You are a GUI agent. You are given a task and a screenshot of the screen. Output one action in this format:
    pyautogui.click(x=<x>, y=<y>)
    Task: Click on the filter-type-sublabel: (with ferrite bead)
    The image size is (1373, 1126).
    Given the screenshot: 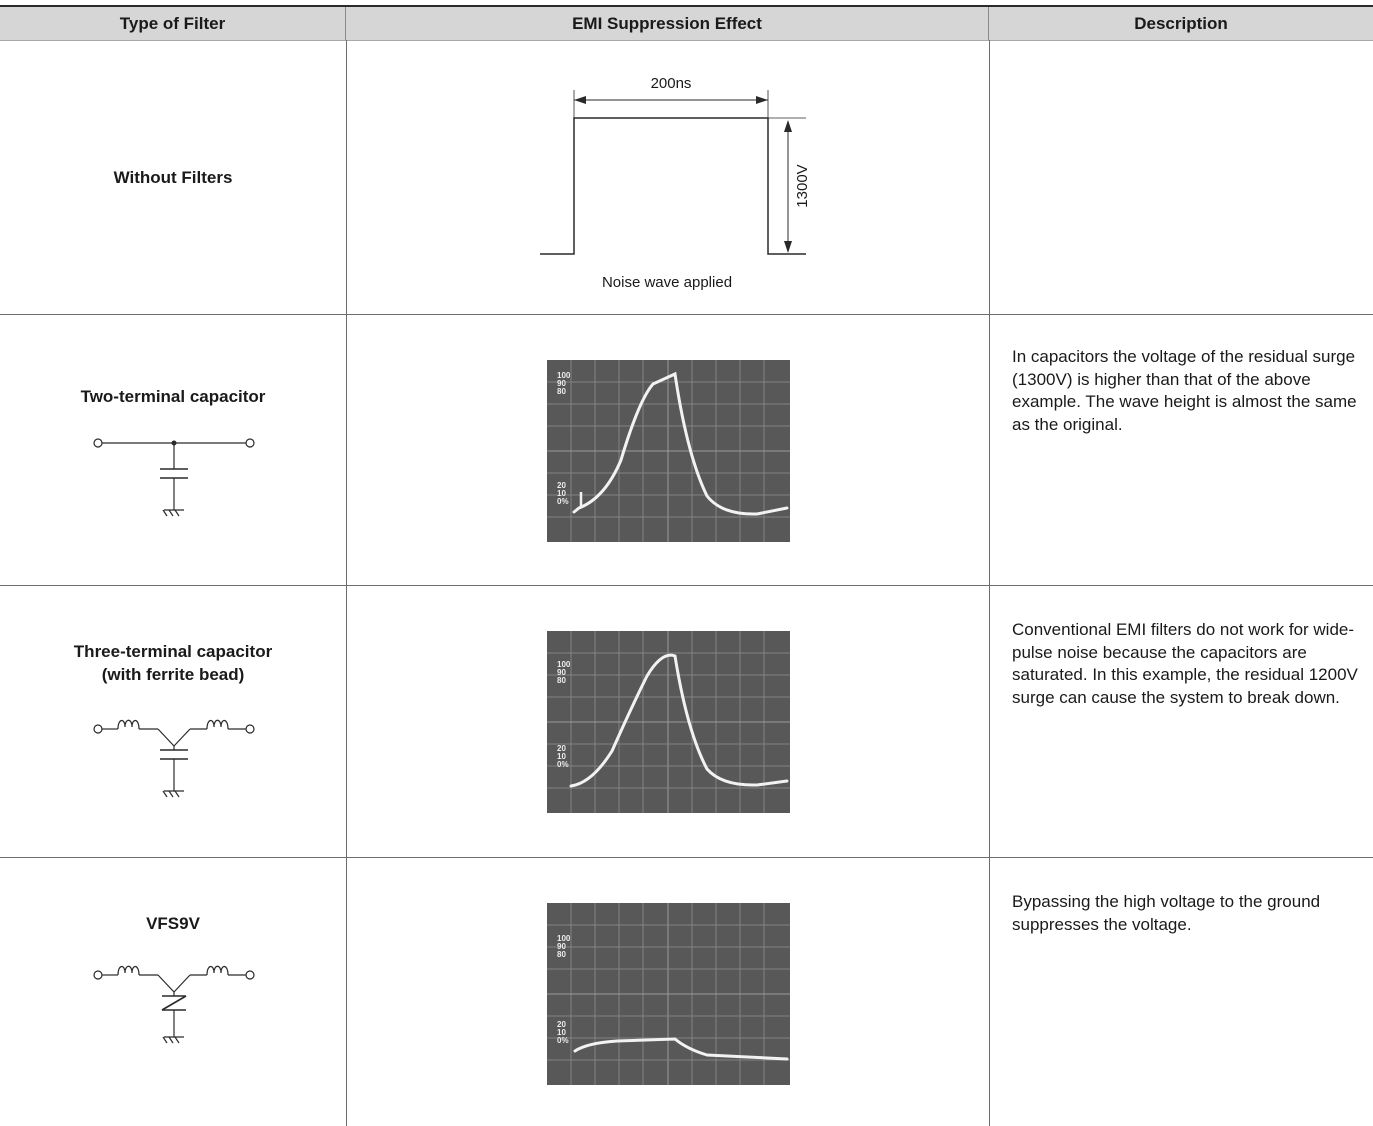 What is the action you would take?
    pyautogui.click(x=173, y=674)
    